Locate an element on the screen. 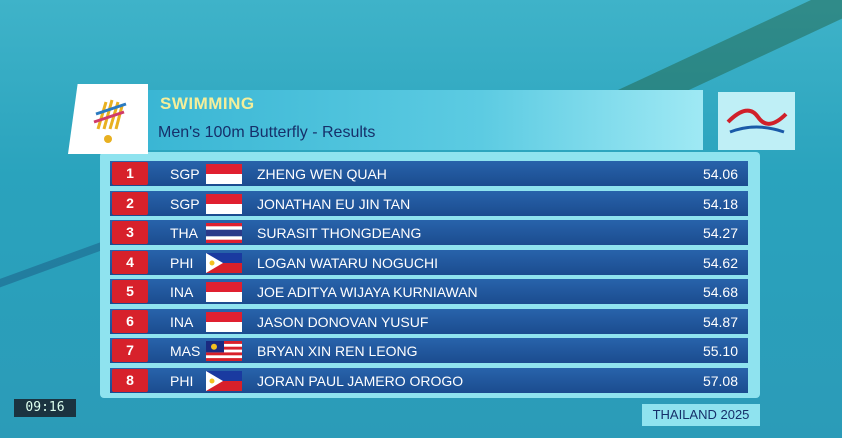 Image resolution: width=842 pixels, height=438 pixels. title-bar: SWIMMING Men's 100m Butterfly - Results is located at coordinates (425, 120).